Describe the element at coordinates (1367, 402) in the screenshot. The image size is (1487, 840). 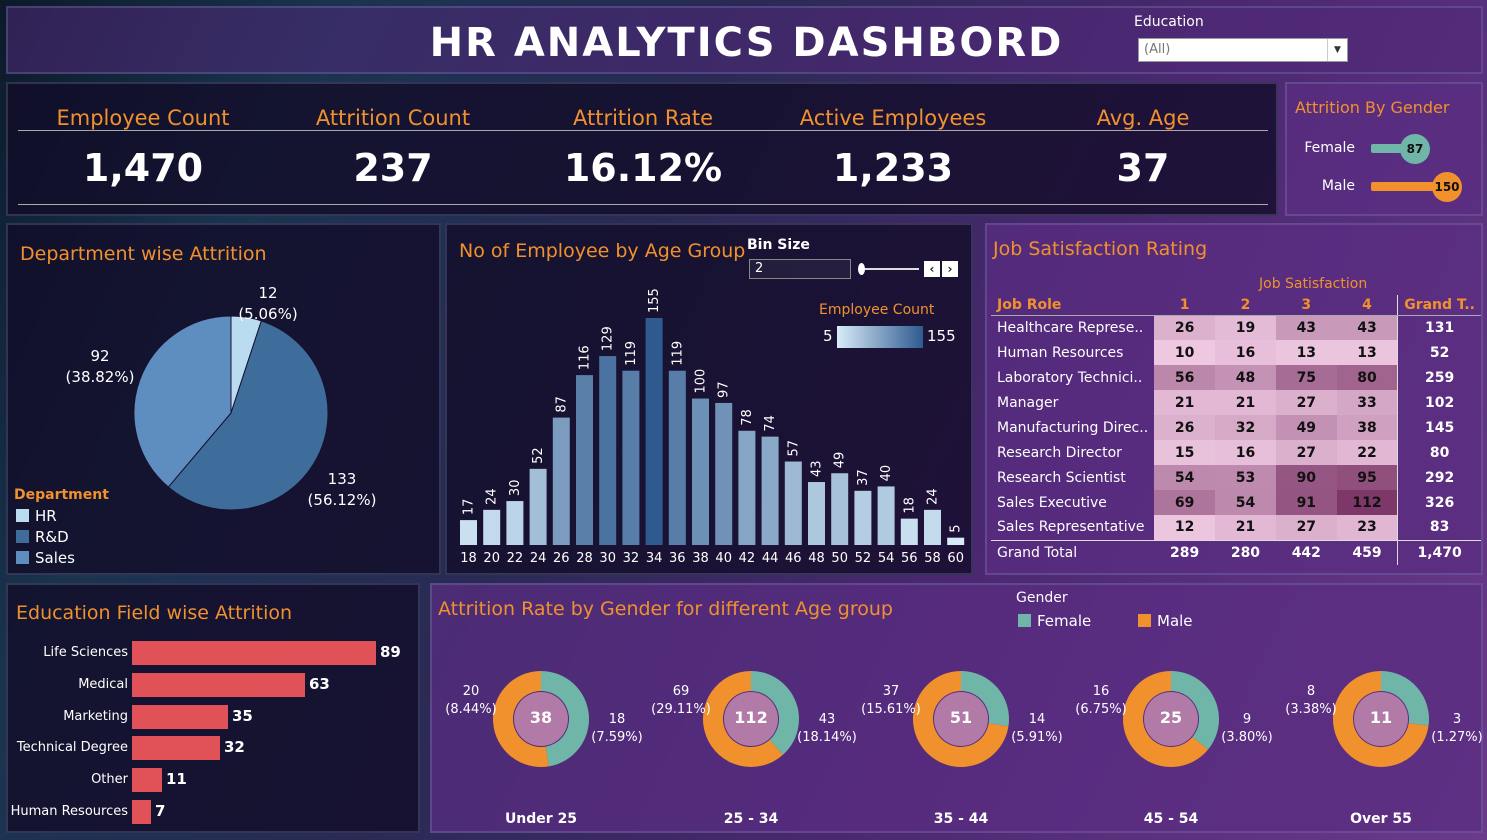
I see `heatmap-cell: 33` at that location.